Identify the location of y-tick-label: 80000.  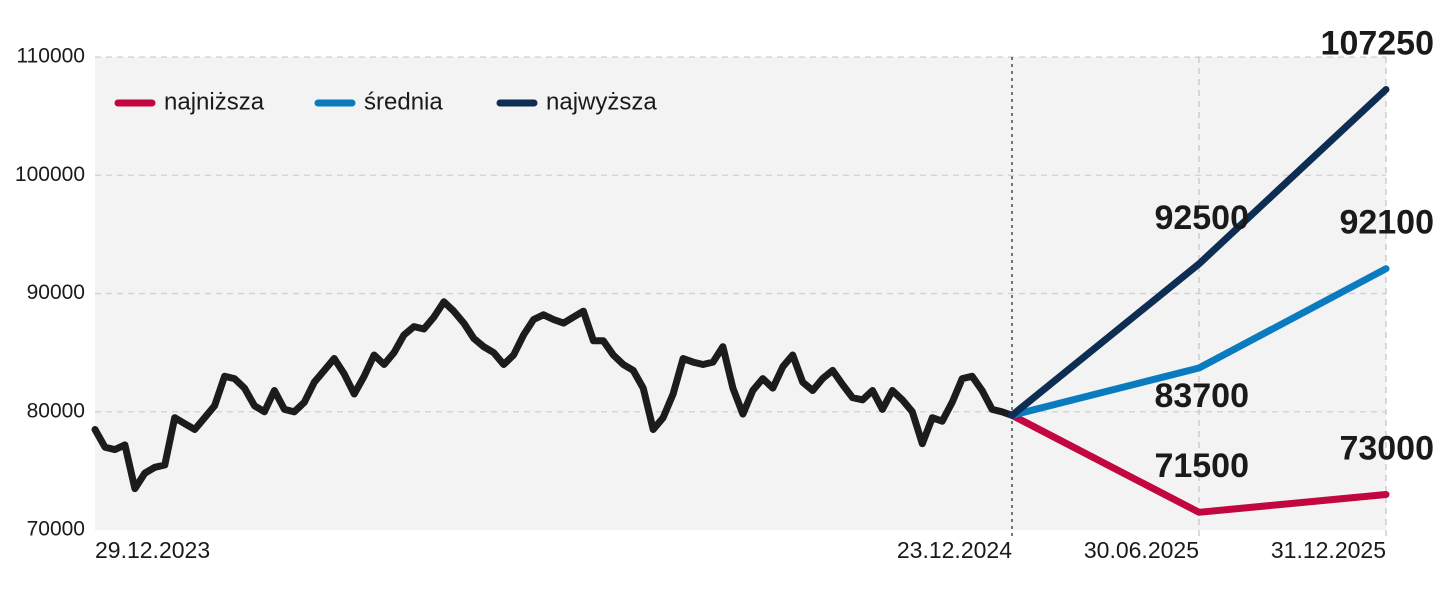
(56, 410).